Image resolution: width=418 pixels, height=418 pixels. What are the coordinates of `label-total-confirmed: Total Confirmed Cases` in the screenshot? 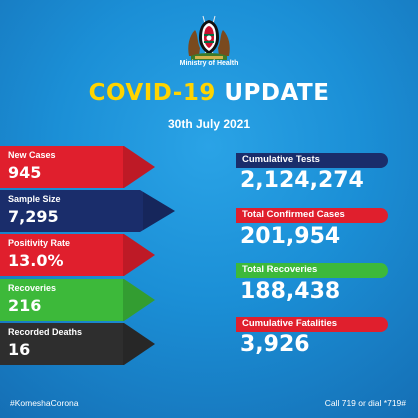 It's located at (312, 215).